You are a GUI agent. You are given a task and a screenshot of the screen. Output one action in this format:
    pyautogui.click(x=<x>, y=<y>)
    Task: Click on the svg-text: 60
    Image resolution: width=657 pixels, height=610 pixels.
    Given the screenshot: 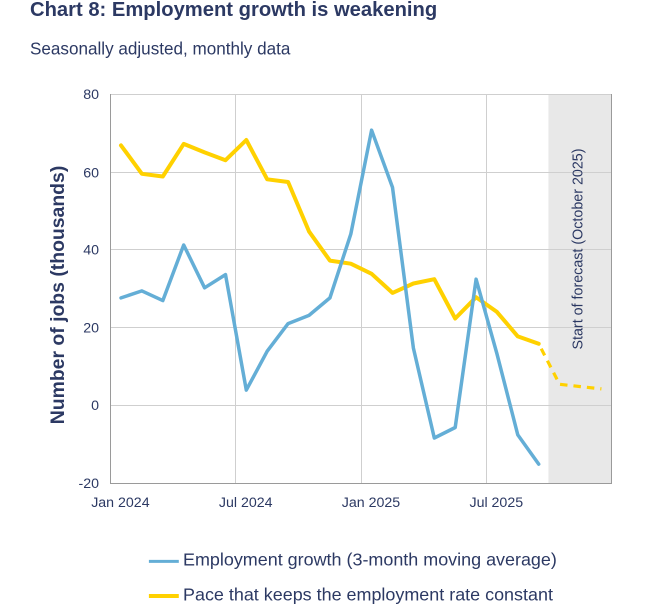 What is the action you would take?
    pyautogui.click(x=91, y=173)
    